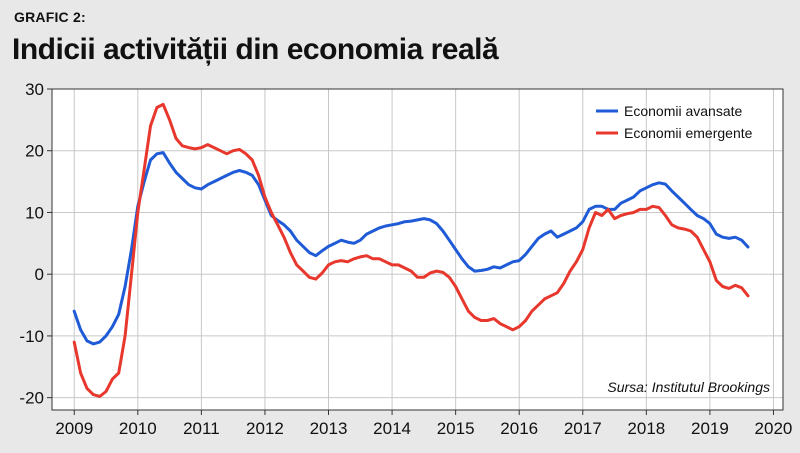  I want to click on y-tick-label: -20, so click(31, 398).